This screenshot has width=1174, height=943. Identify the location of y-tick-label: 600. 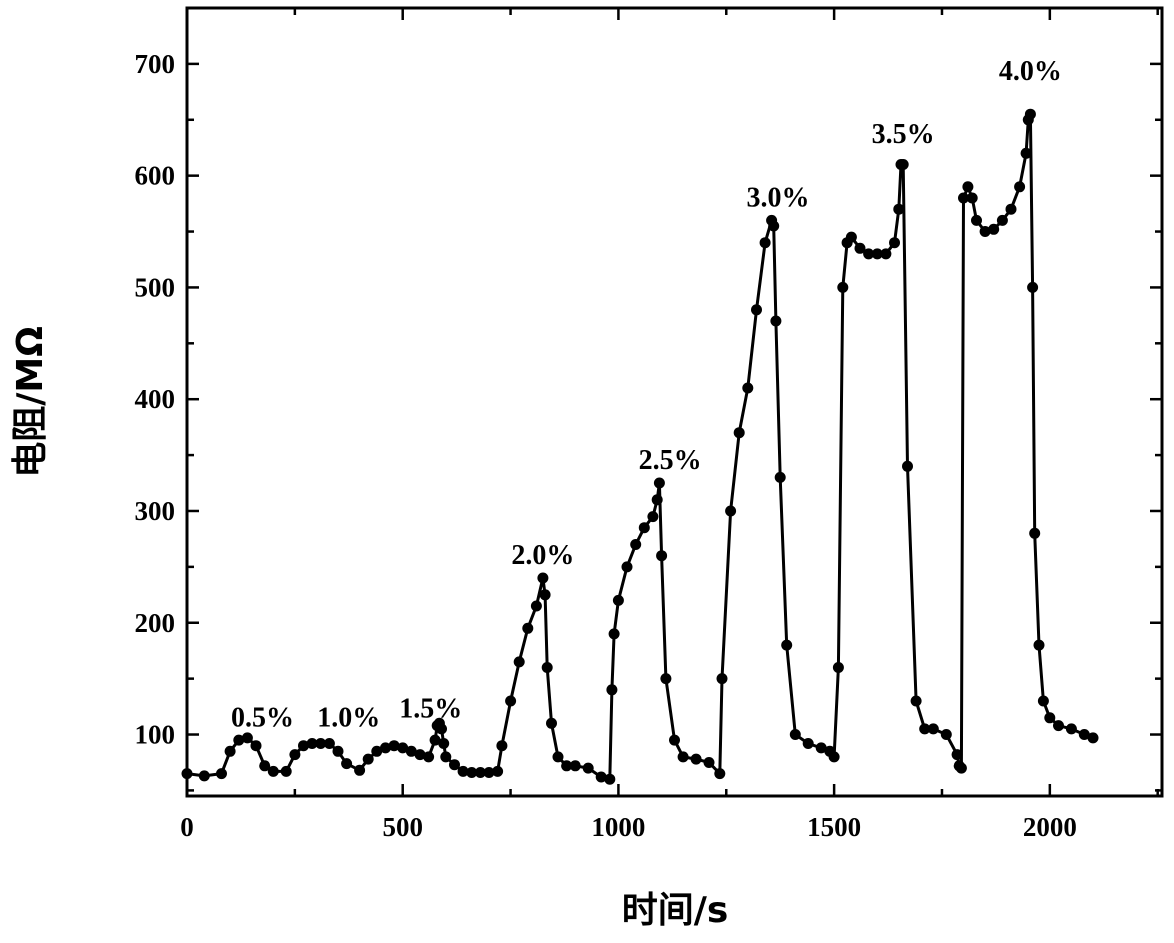
(155, 176).